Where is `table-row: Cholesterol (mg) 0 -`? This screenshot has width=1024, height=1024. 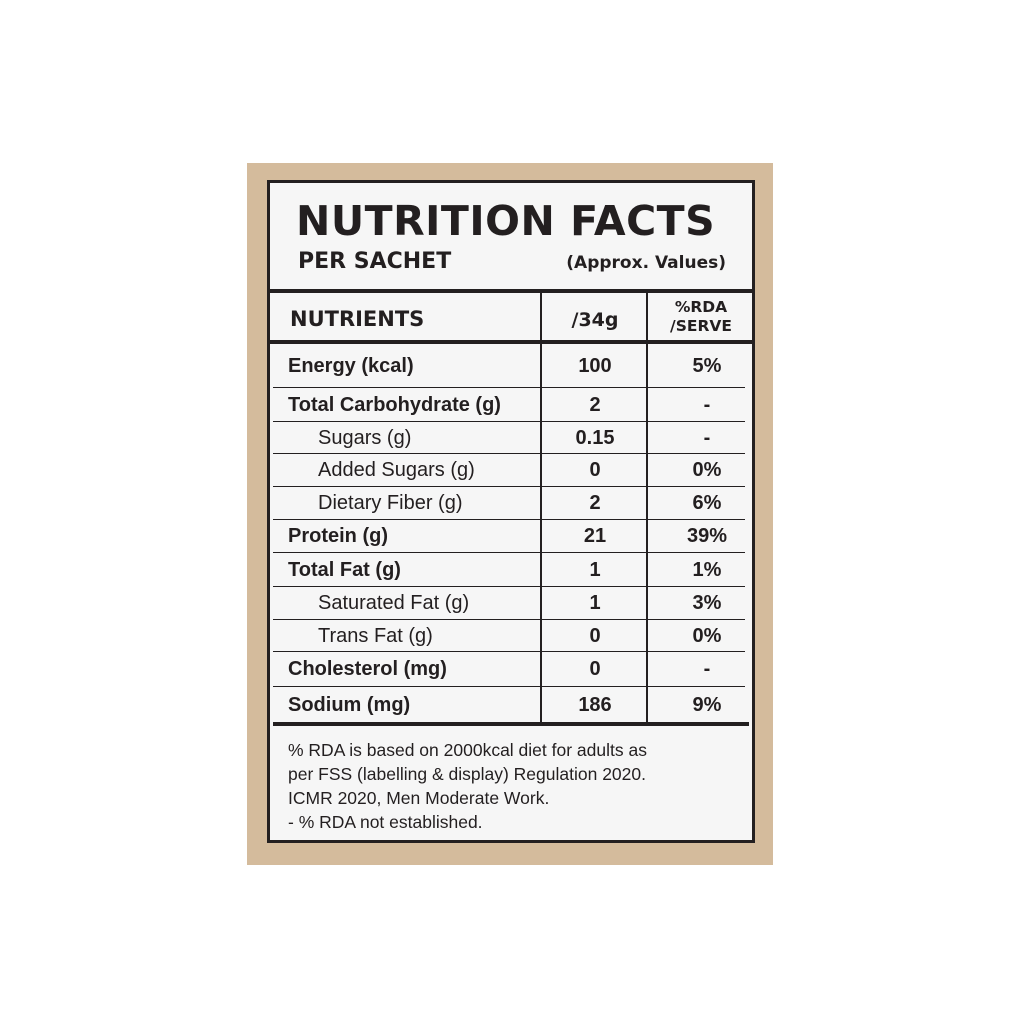
table-row: Cholesterol (mg) 0 - is located at coordinates (511, 669).